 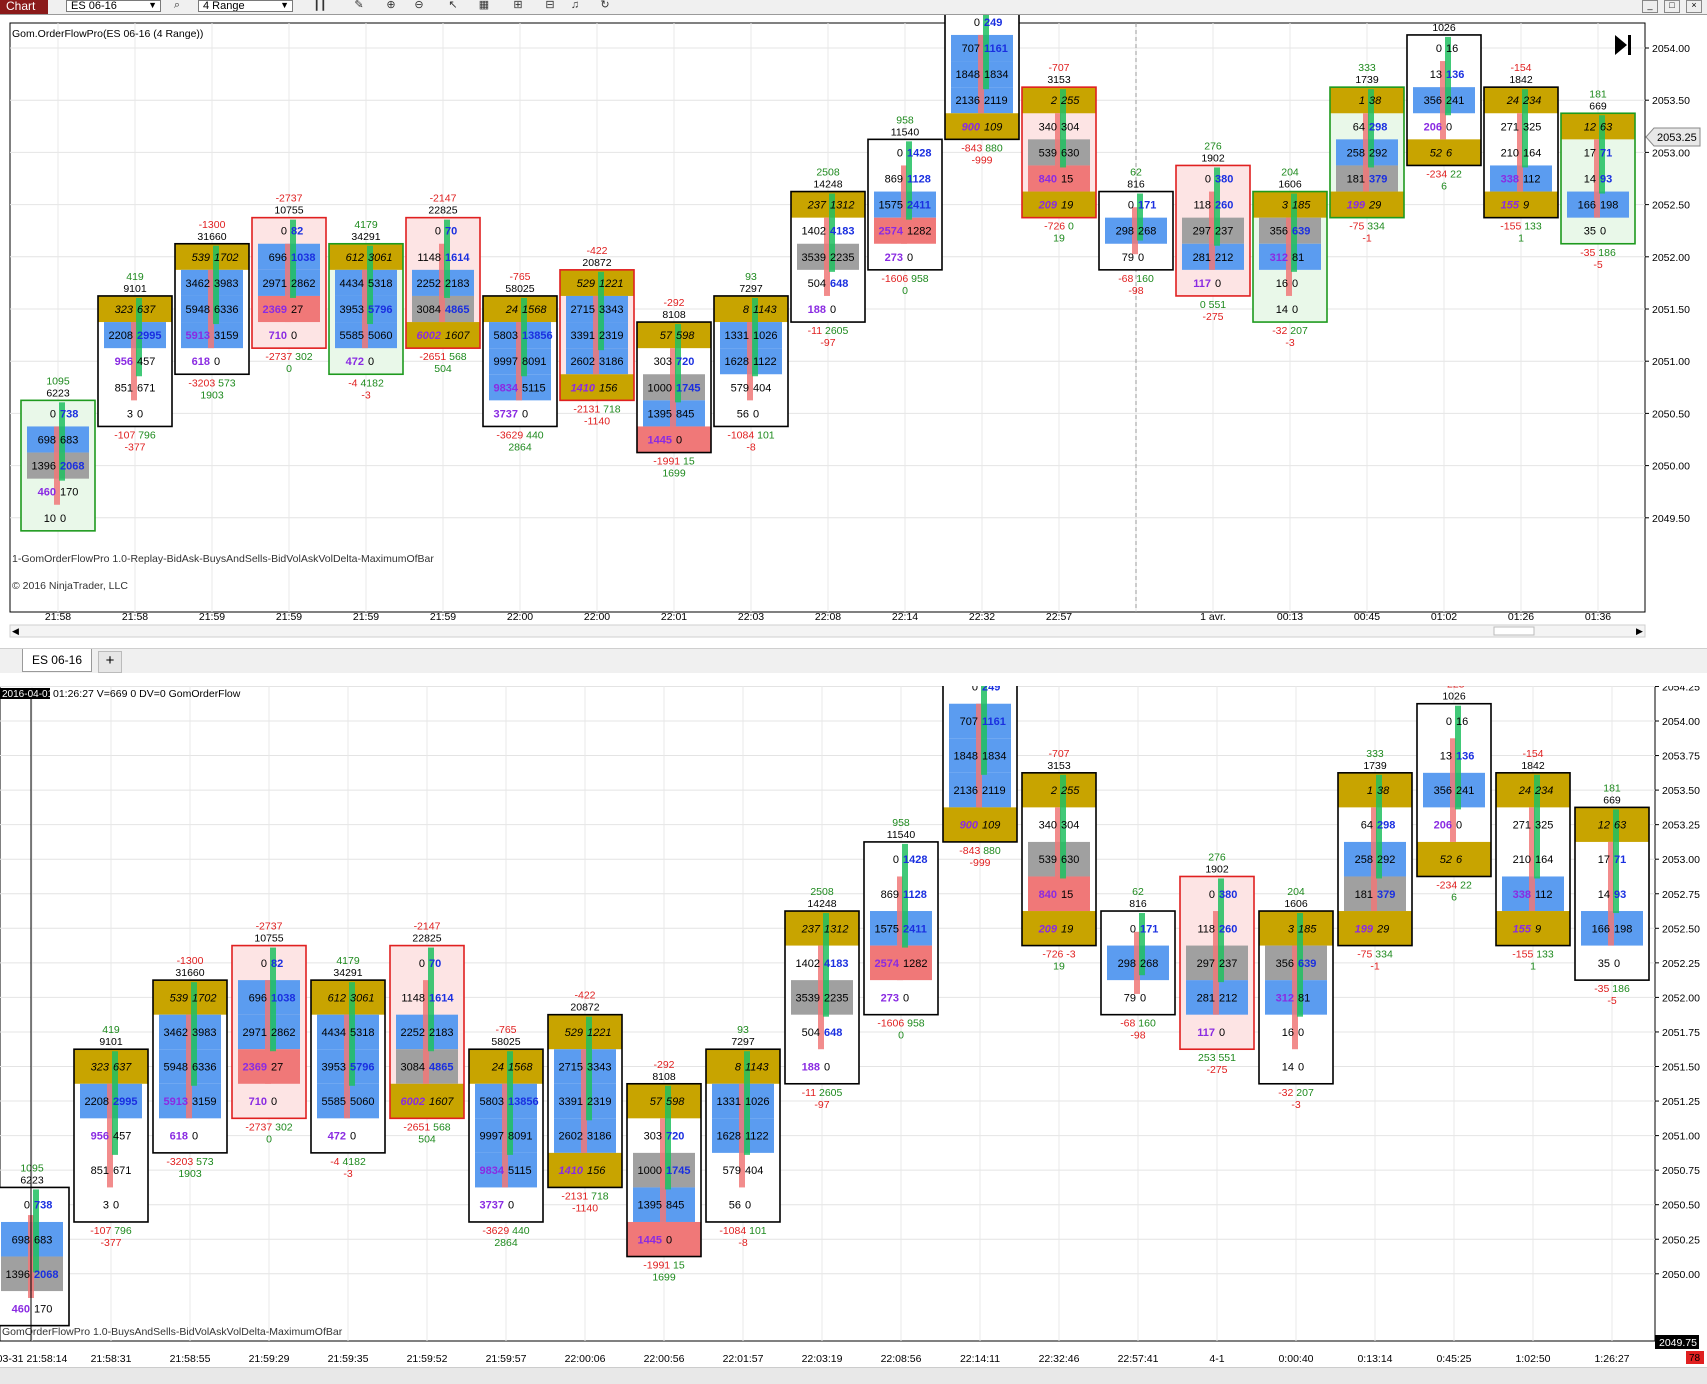 I want to click on bid-volume: 1628, so click(x=737, y=362).